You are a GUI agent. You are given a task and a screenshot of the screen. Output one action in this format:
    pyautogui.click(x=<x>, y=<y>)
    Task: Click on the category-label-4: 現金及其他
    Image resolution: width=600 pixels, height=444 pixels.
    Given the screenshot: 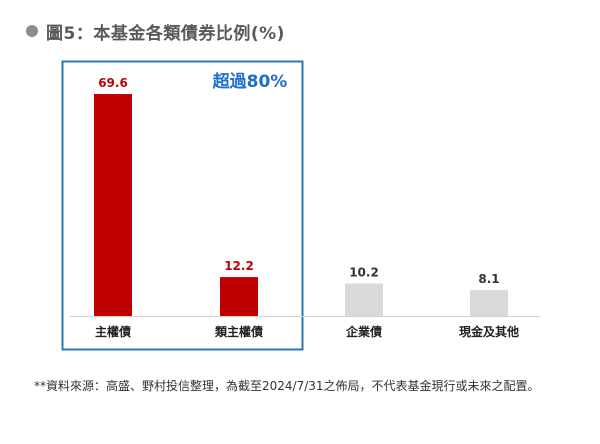 What is the action you would take?
    pyautogui.click(x=489, y=331)
    